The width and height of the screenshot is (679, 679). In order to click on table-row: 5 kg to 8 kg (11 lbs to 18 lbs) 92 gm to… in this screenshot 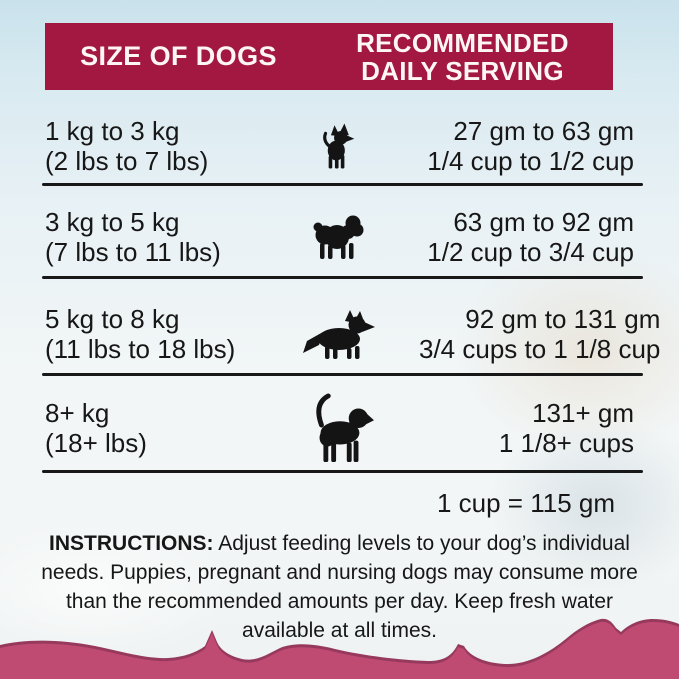, I will do `click(351, 333)`.